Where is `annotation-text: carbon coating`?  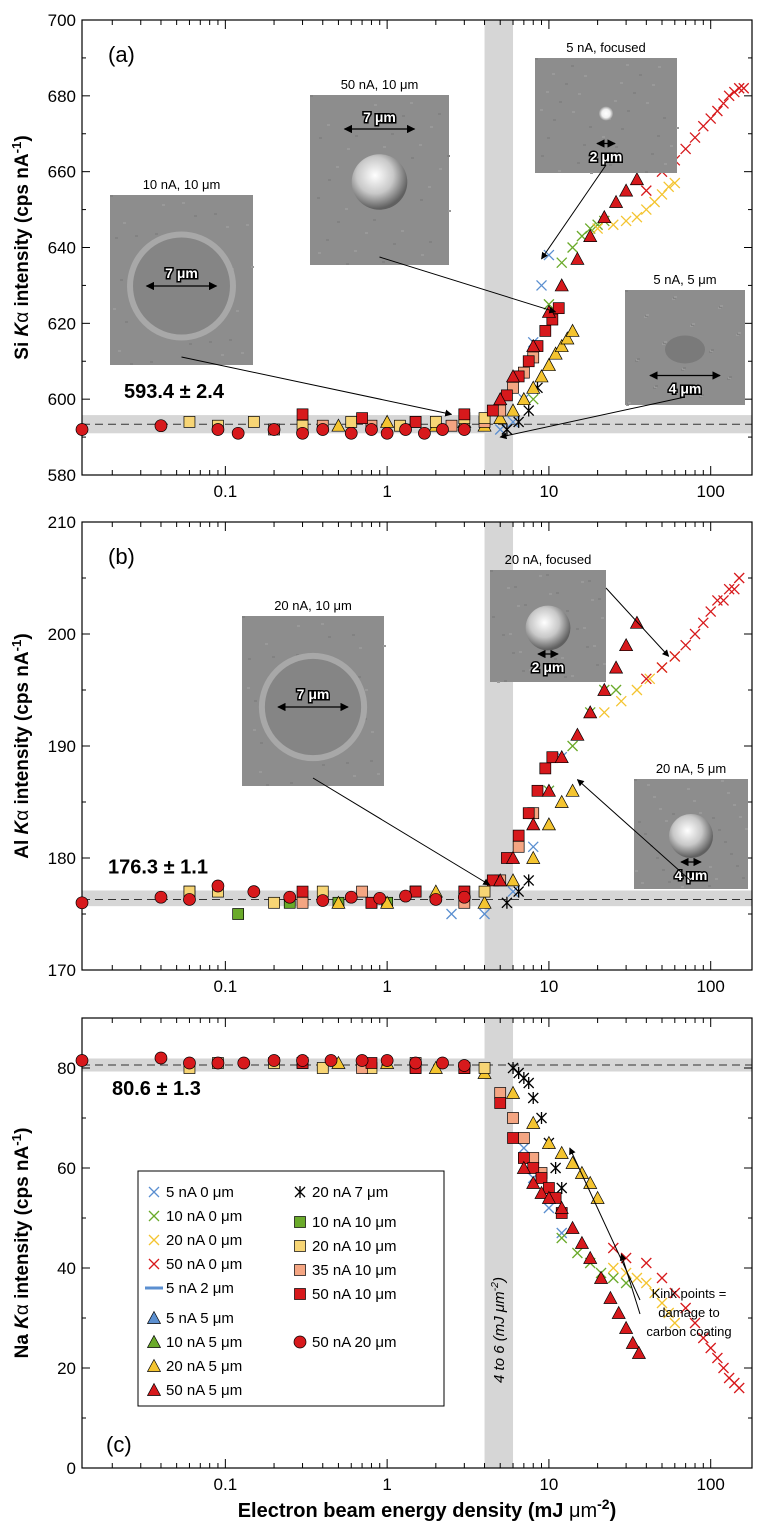
annotation-text: carbon coating is located at coordinates (688, 1331).